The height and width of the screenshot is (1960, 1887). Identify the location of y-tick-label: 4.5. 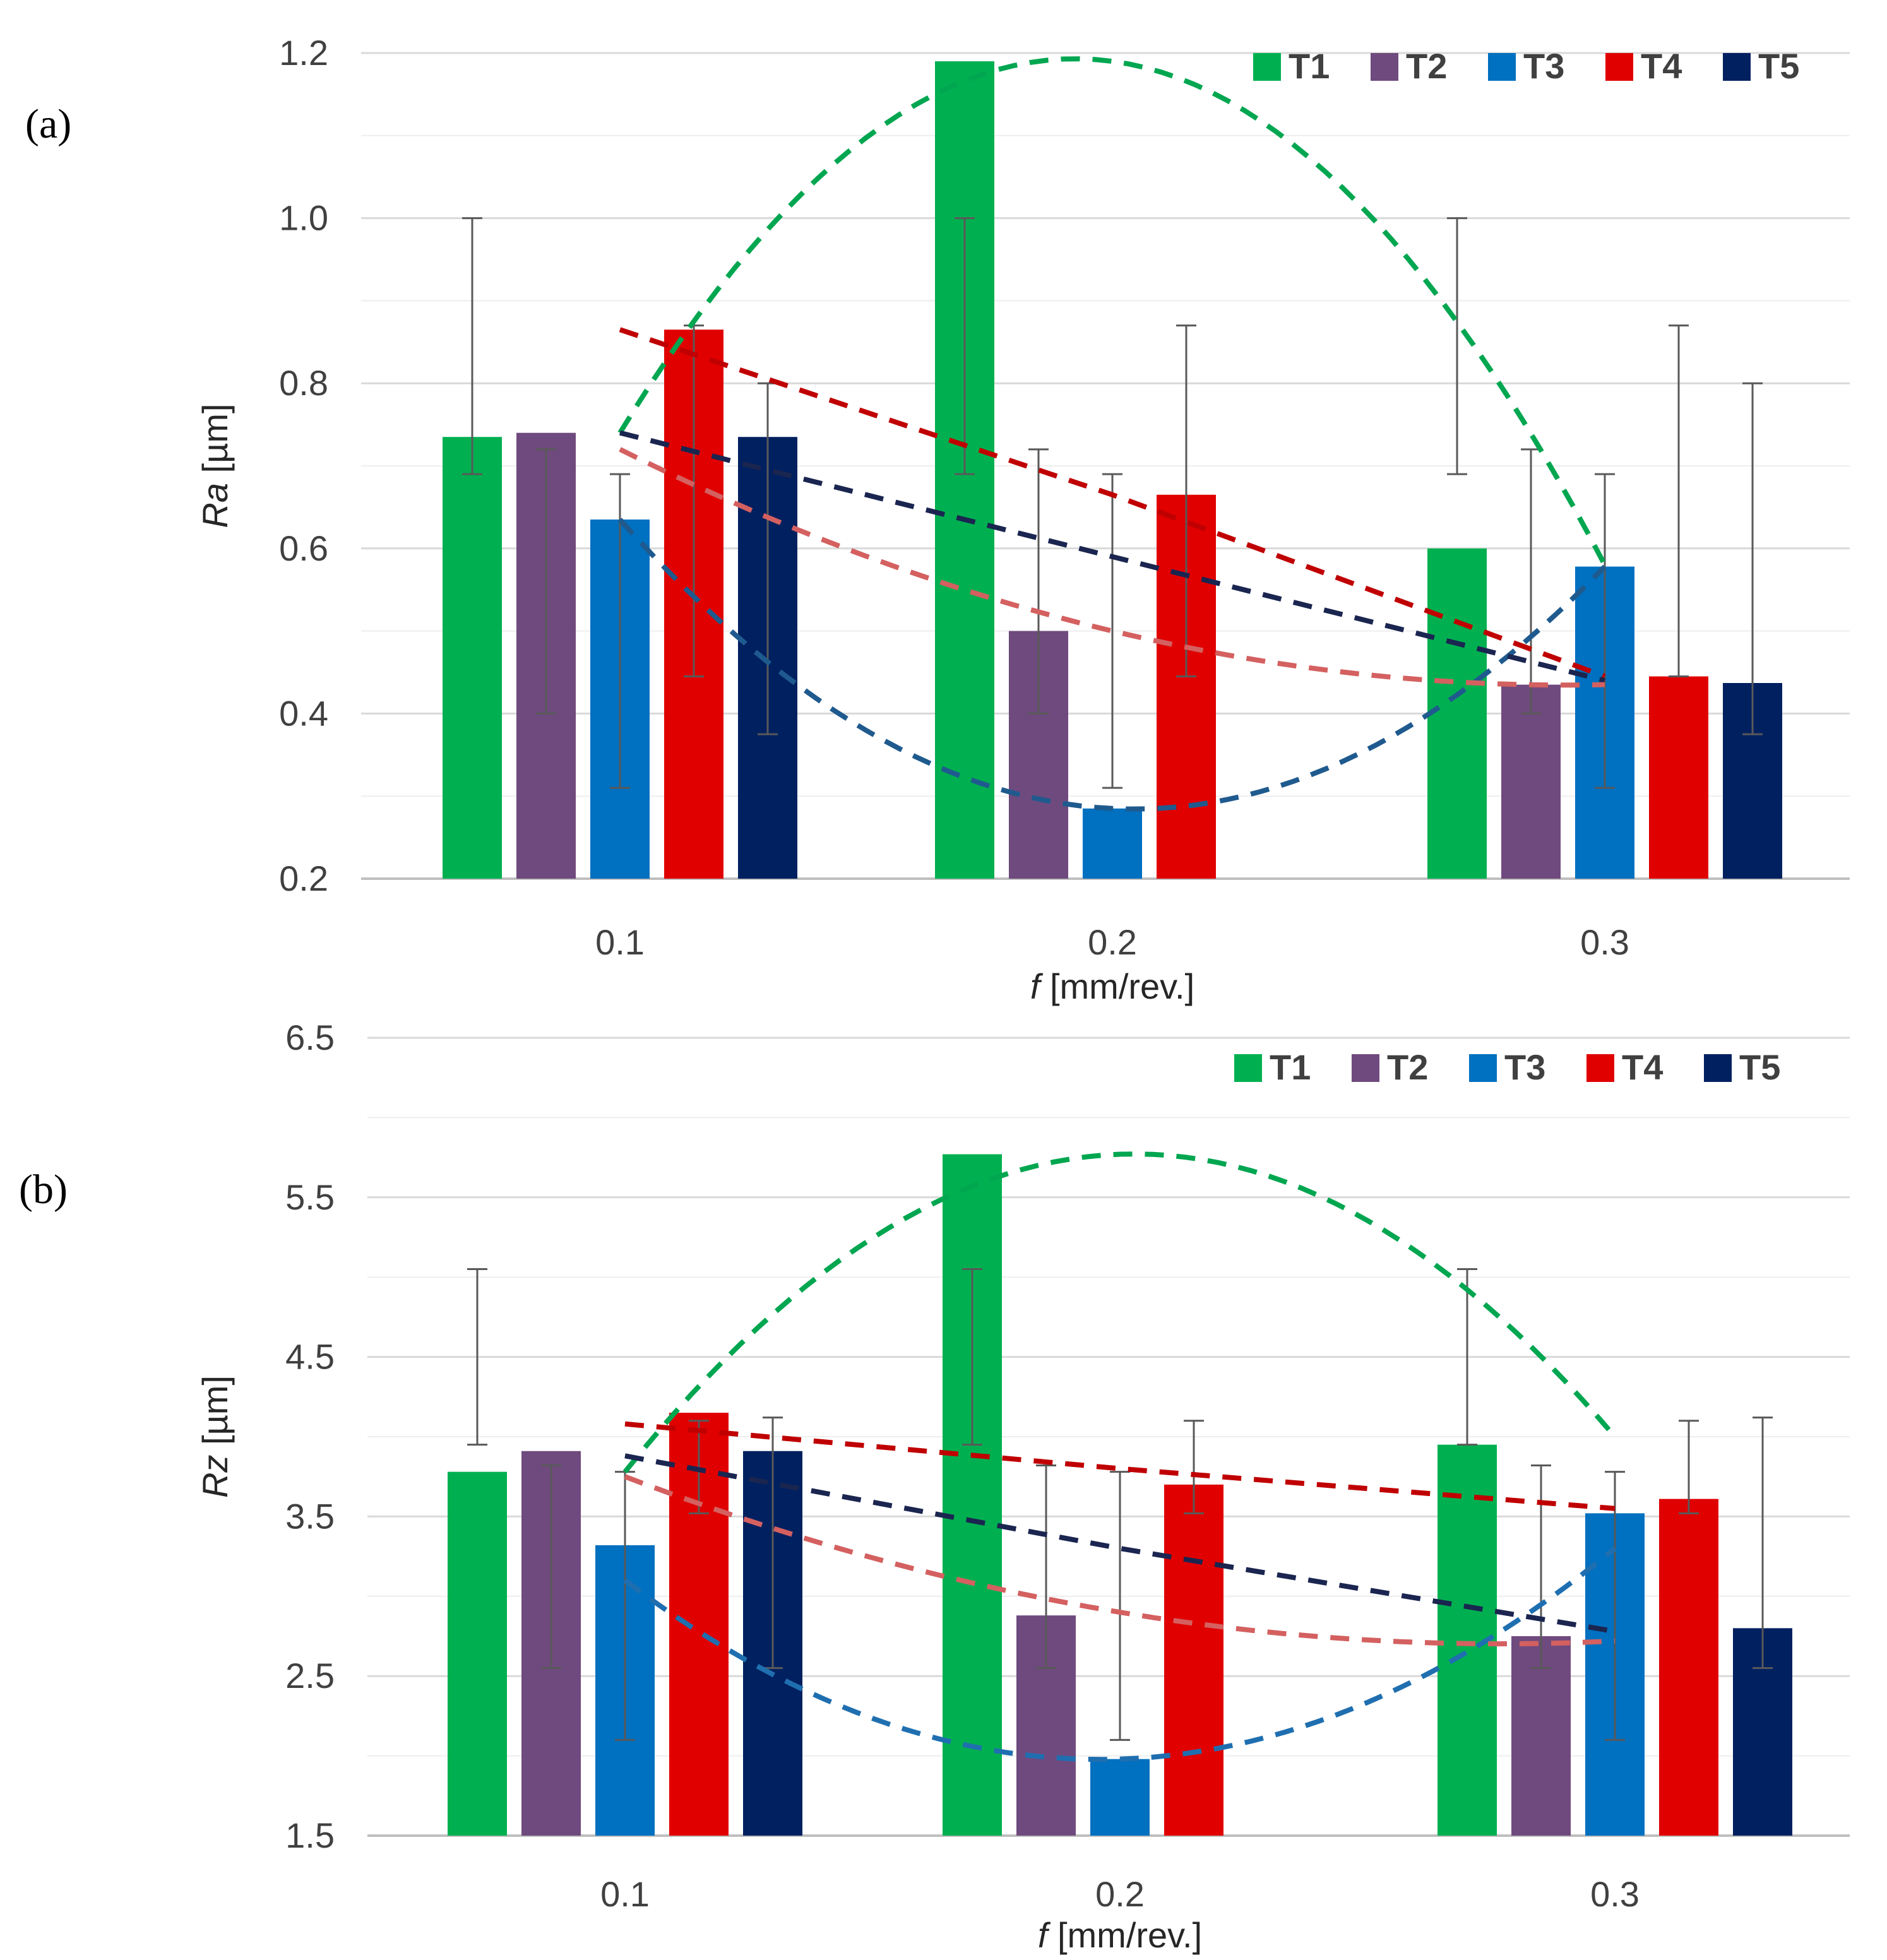
(310, 1357).